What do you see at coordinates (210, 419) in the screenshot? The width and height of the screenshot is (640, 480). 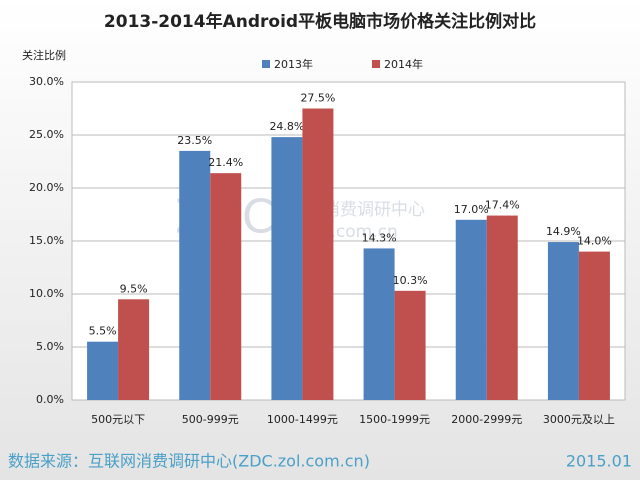 I see `x-tick-label: 500-999元` at bounding box center [210, 419].